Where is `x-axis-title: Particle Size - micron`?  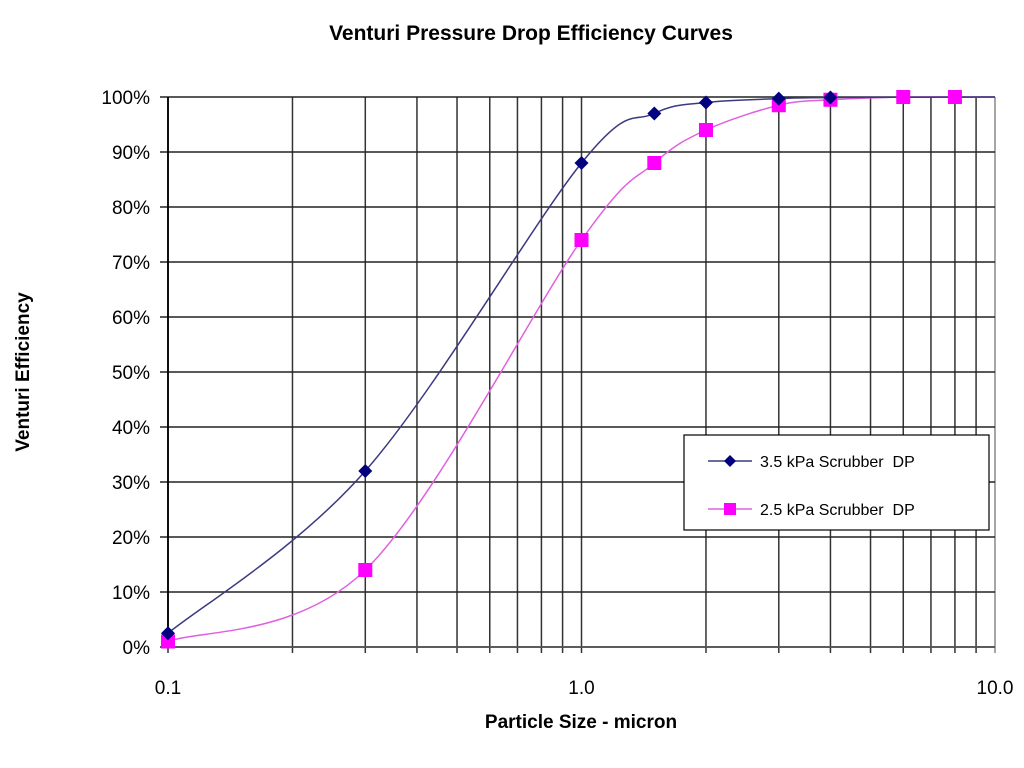
x-axis-title: Particle Size - micron is located at coordinates (581, 722).